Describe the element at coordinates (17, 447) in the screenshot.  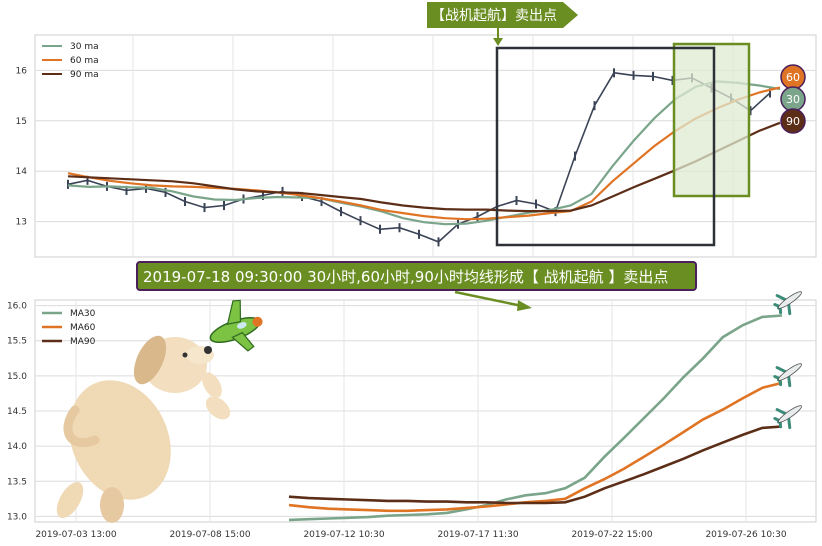
I see `bottom-y-tick-label: 14.0` at that location.